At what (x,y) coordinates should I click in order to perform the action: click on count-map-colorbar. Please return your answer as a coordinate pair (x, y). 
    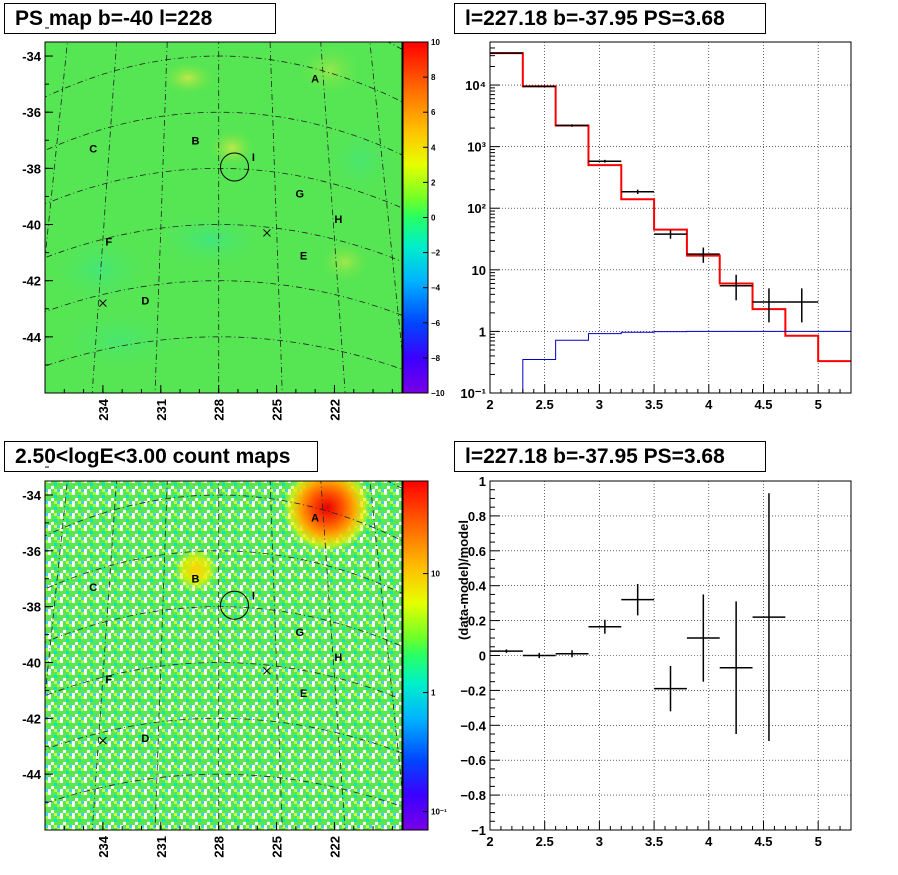
    Looking at the image, I should click on (415, 655).